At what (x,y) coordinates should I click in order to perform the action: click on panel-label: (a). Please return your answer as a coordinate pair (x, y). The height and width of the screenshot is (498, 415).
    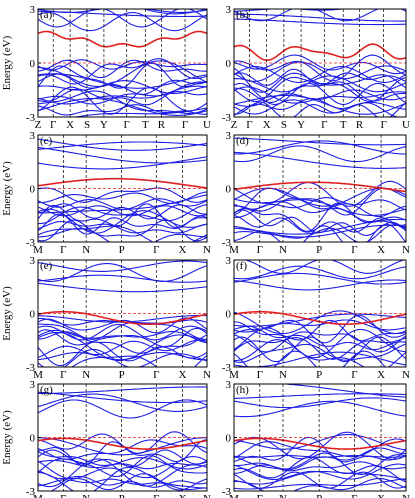
    Looking at the image, I should click on (46, 15).